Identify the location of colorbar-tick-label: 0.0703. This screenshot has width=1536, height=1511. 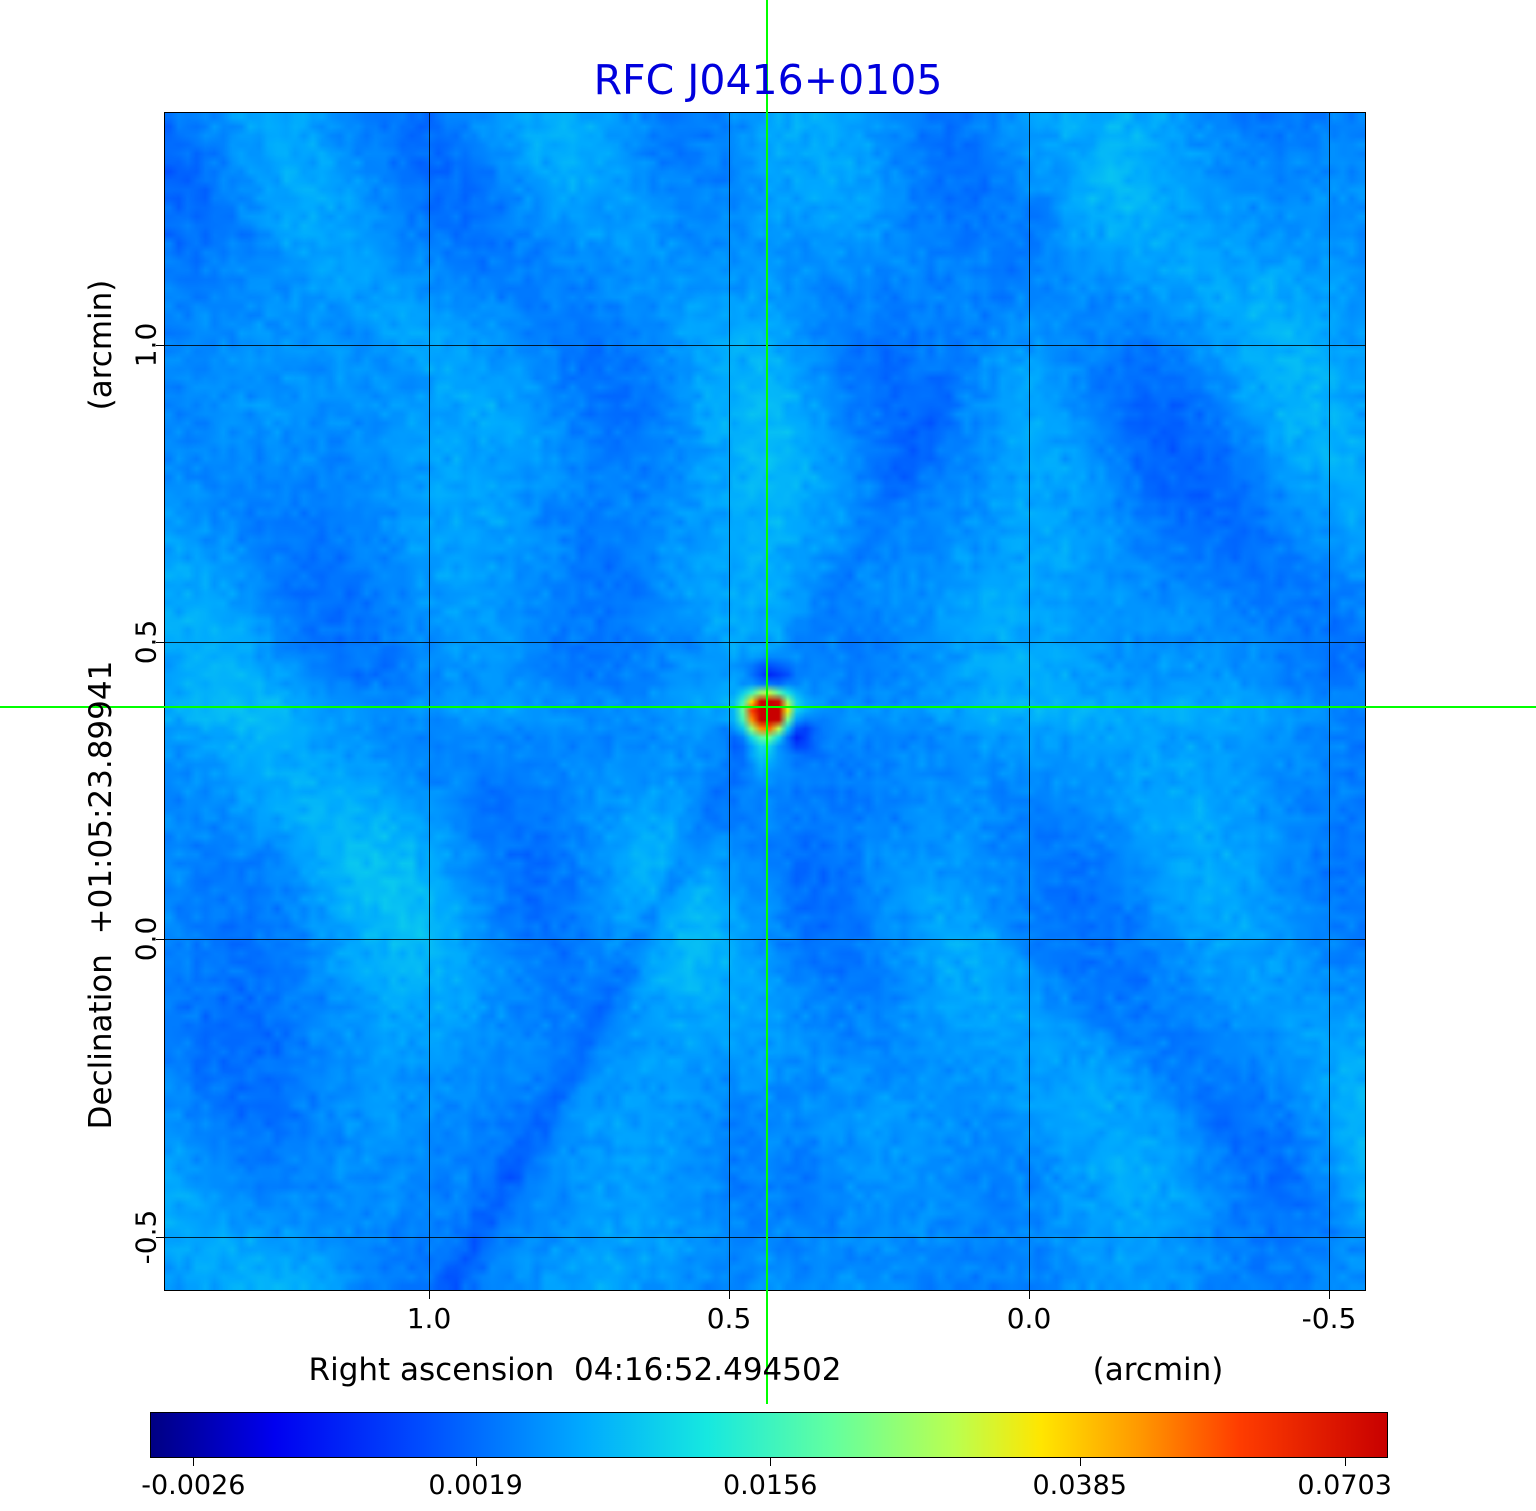
(1344, 1485).